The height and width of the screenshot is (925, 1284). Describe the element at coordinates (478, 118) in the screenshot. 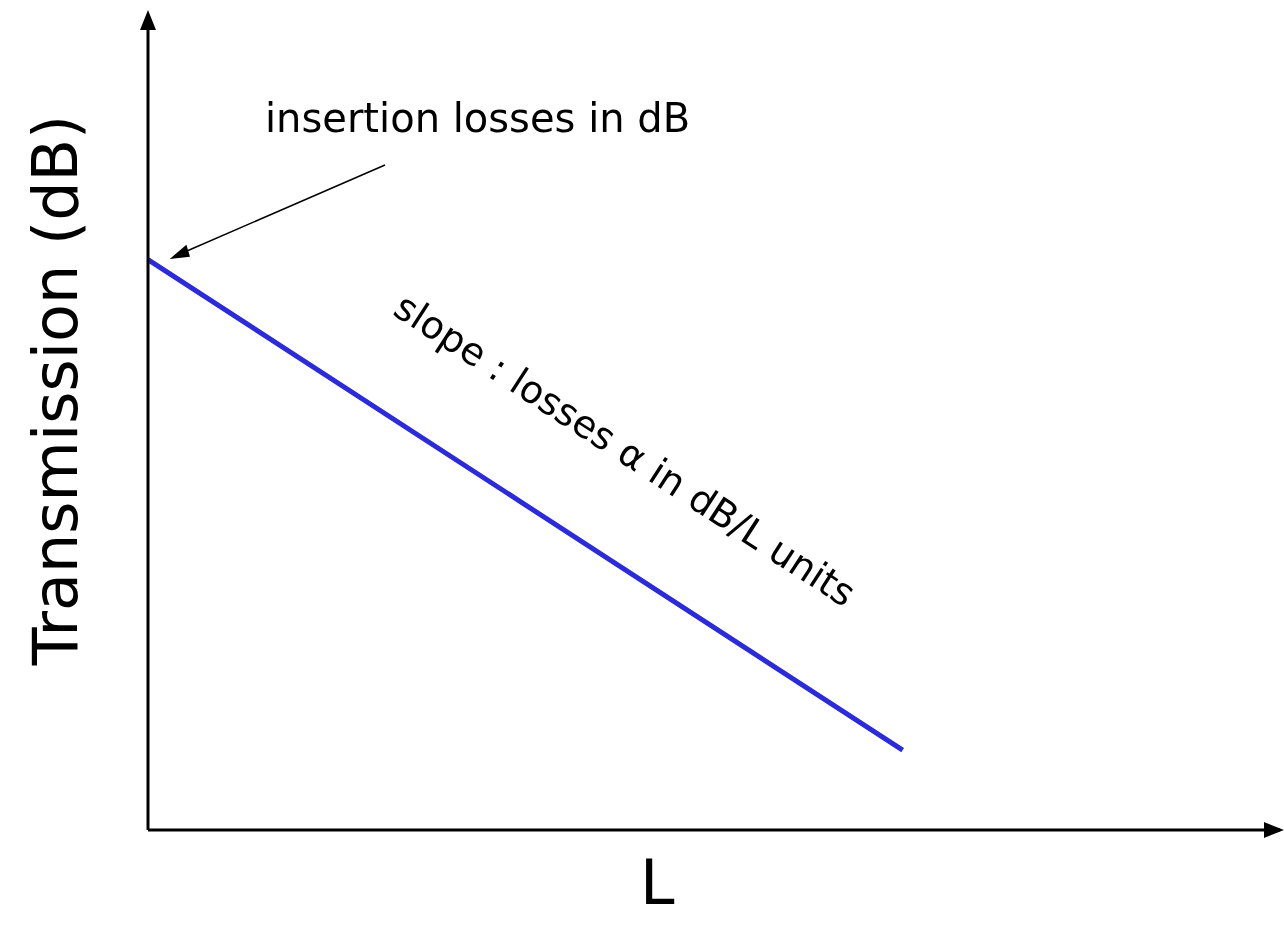

I see `text: insertion losses in dB` at that location.